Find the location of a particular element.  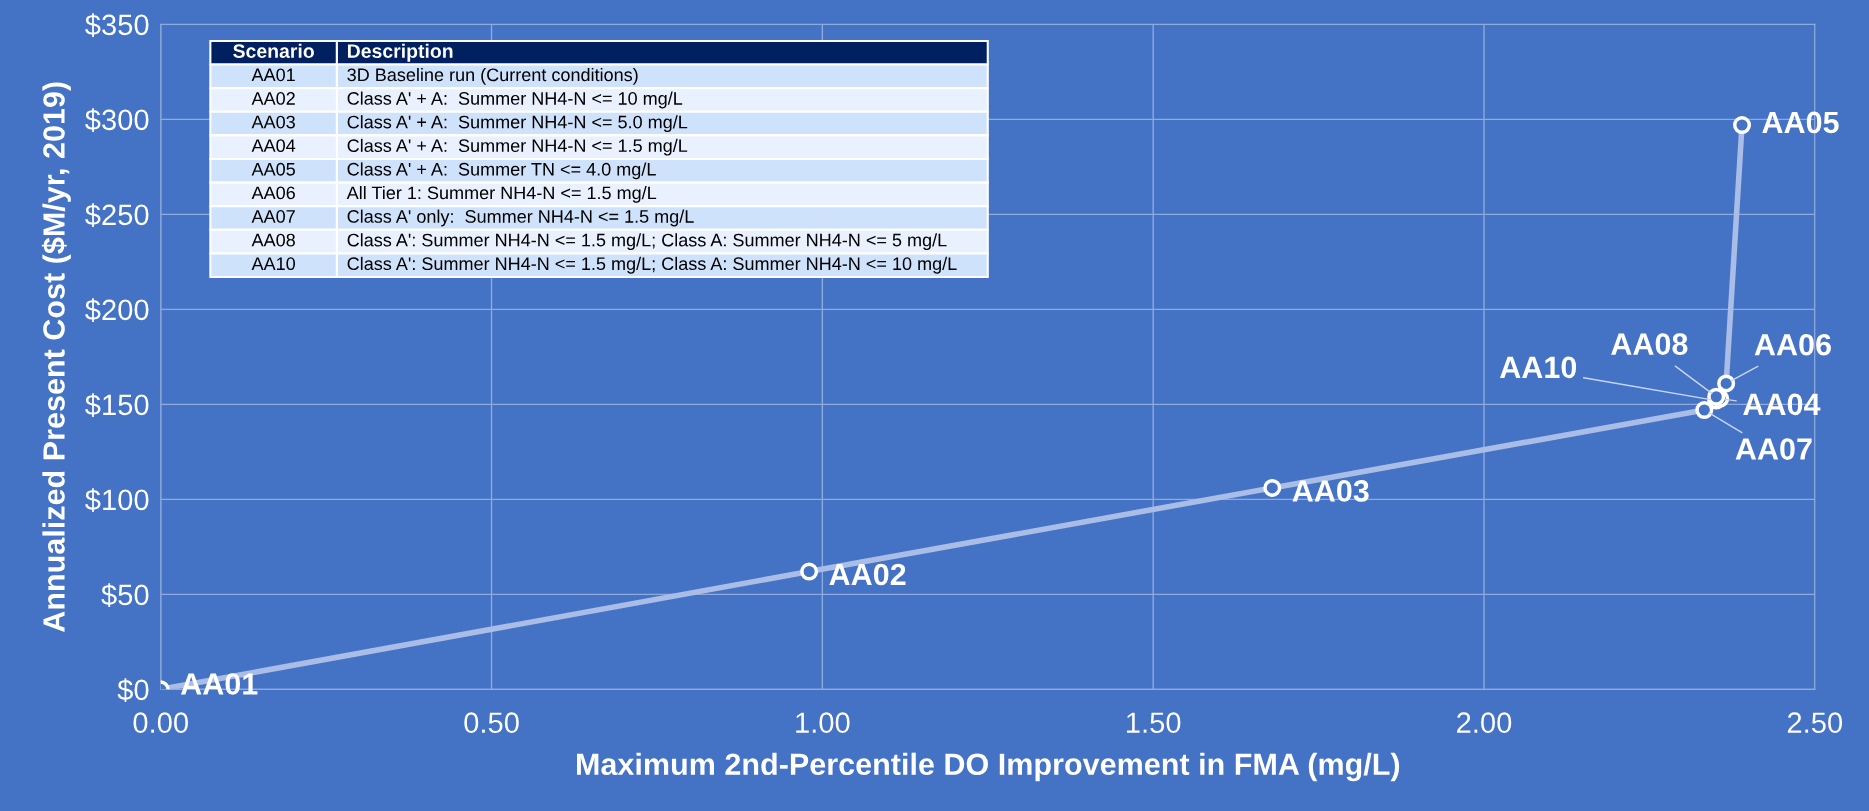

y-tick-label: $50 is located at coordinates (125, 595).